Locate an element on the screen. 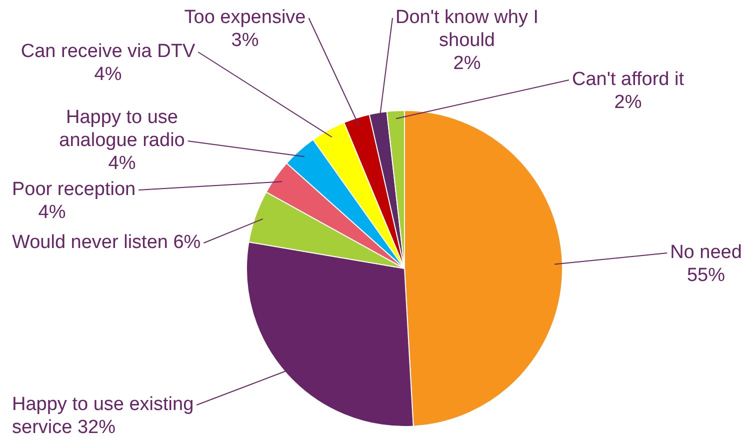  slice-label: Can't afford it is located at coordinates (628, 79).